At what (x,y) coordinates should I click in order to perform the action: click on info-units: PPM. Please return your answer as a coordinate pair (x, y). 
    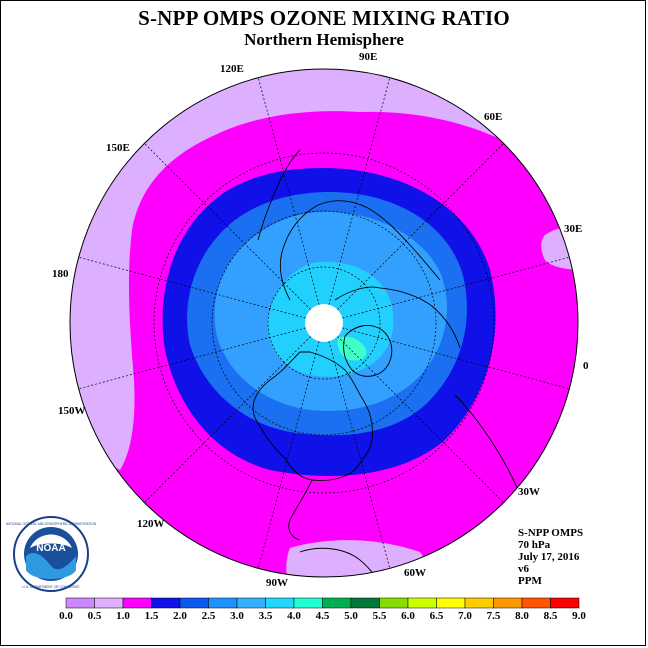
    Looking at the image, I should click on (530, 581).